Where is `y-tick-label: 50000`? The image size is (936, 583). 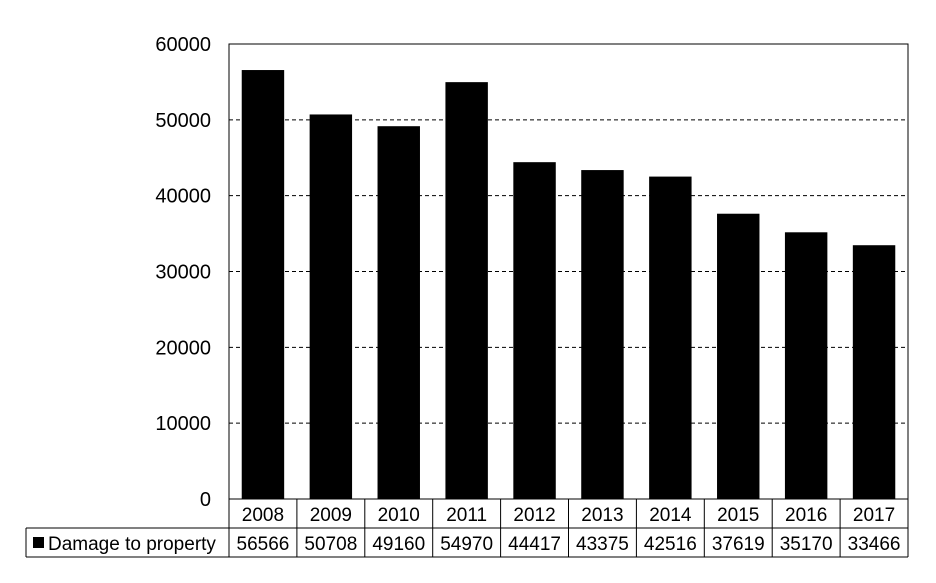
y-tick-label: 50000 is located at coordinates (183, 121).